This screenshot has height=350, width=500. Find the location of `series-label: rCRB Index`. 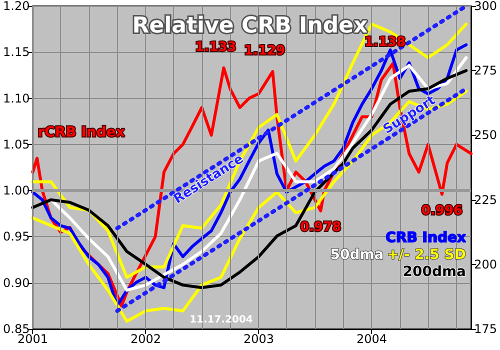

series-label: rCRB Index is located at coordinates (81, 132).